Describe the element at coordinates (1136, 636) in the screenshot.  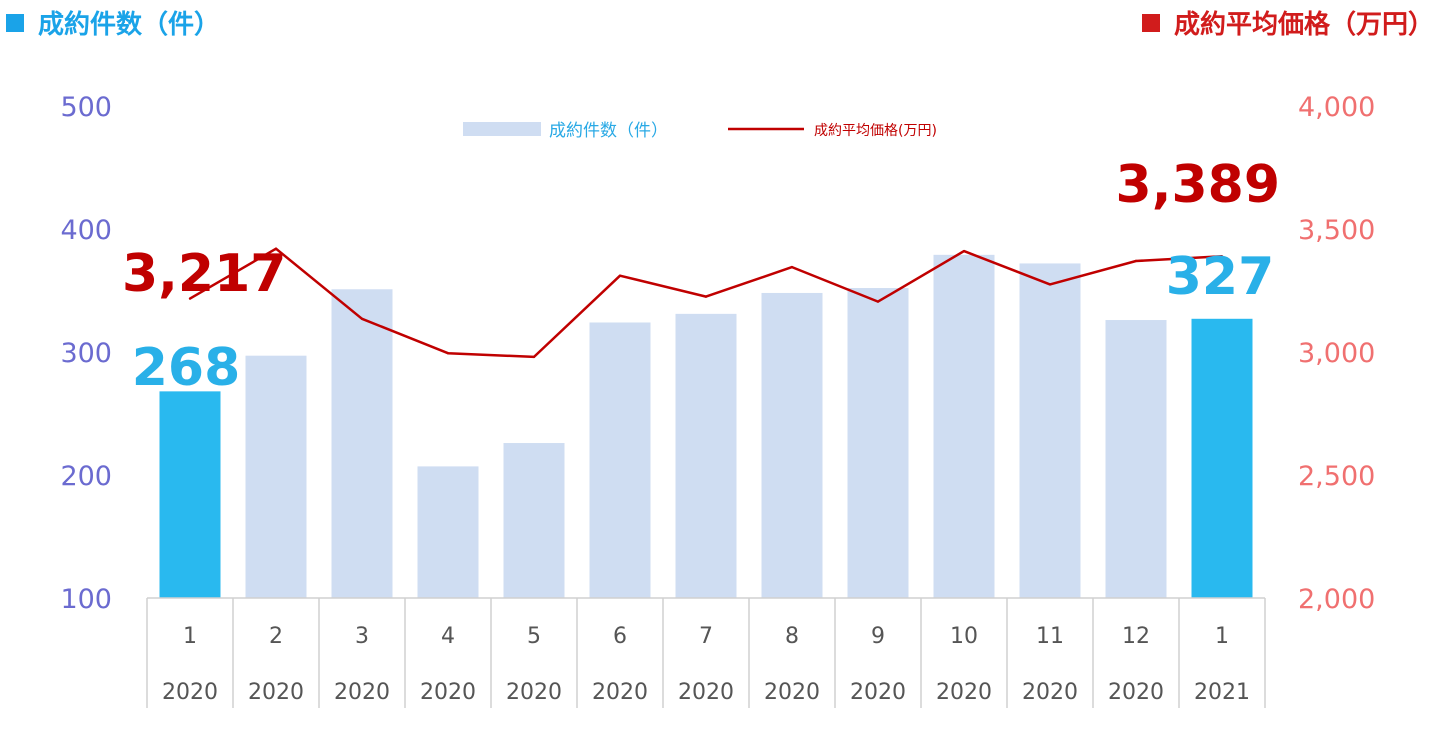
I see `category-month-label: 12` at that location.